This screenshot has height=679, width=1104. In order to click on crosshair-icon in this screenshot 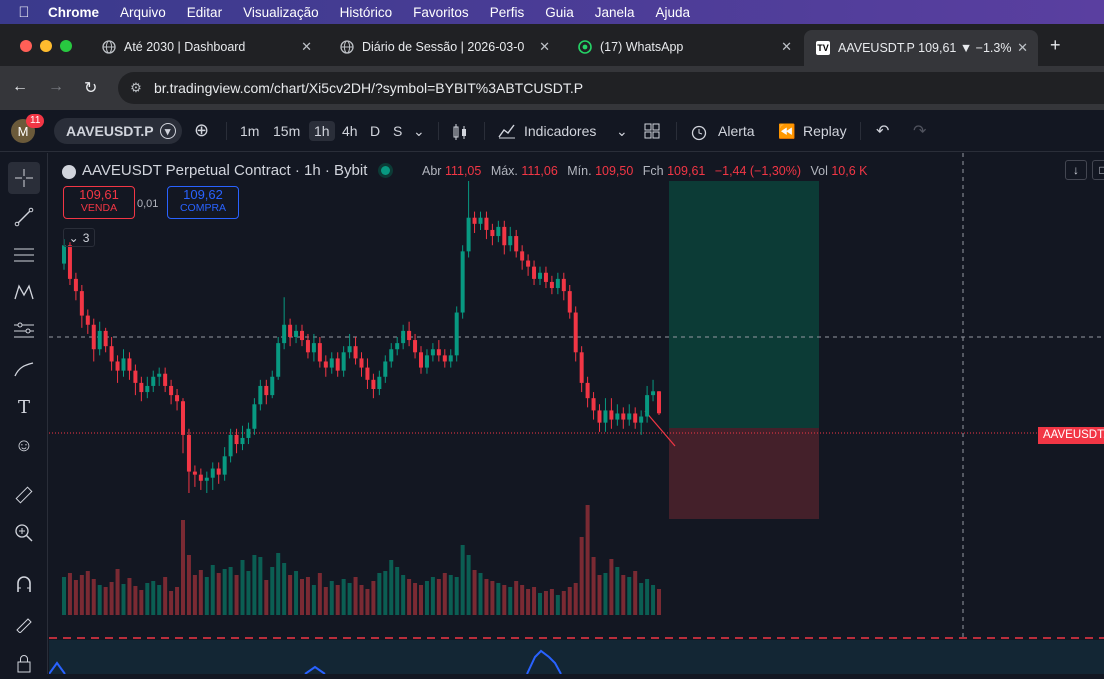, I will do `click(24, 178)`.